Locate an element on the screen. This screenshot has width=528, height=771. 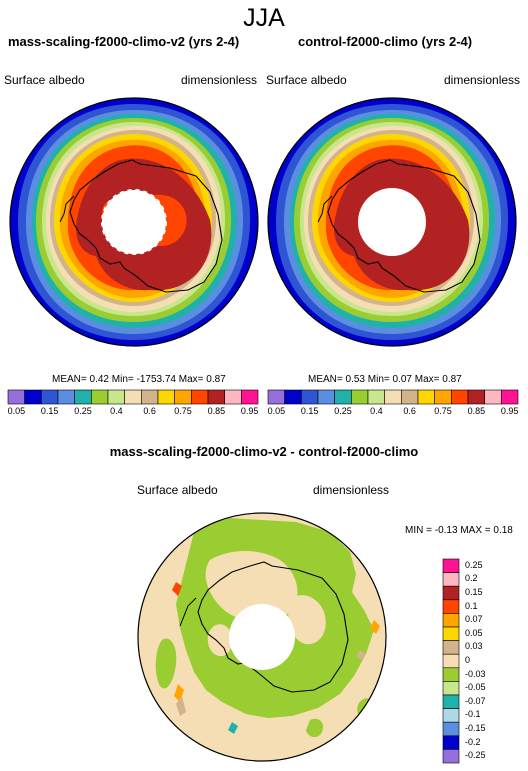
diff-max-label: MAX = is located at coordinates (475, 530).